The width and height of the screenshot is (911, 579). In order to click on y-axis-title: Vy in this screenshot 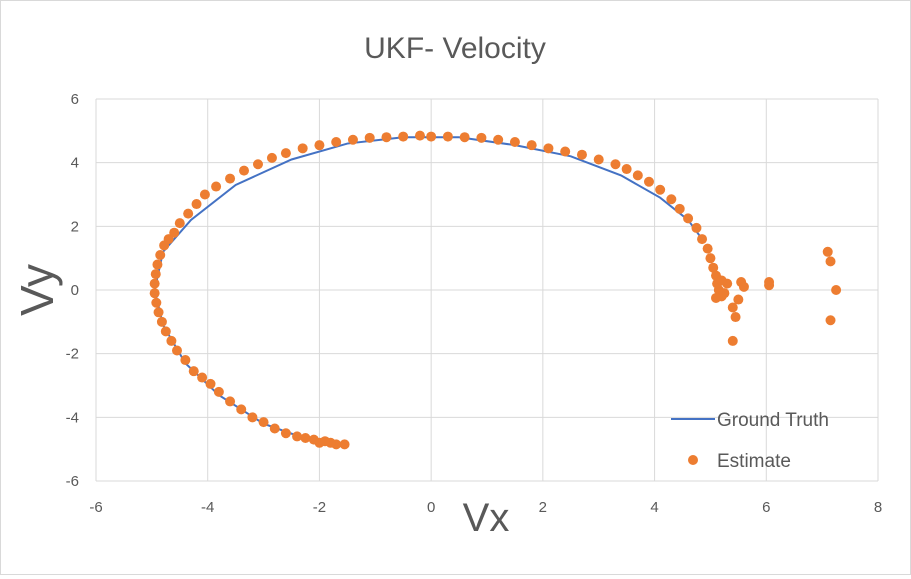, I will do `click(37, 290)`.